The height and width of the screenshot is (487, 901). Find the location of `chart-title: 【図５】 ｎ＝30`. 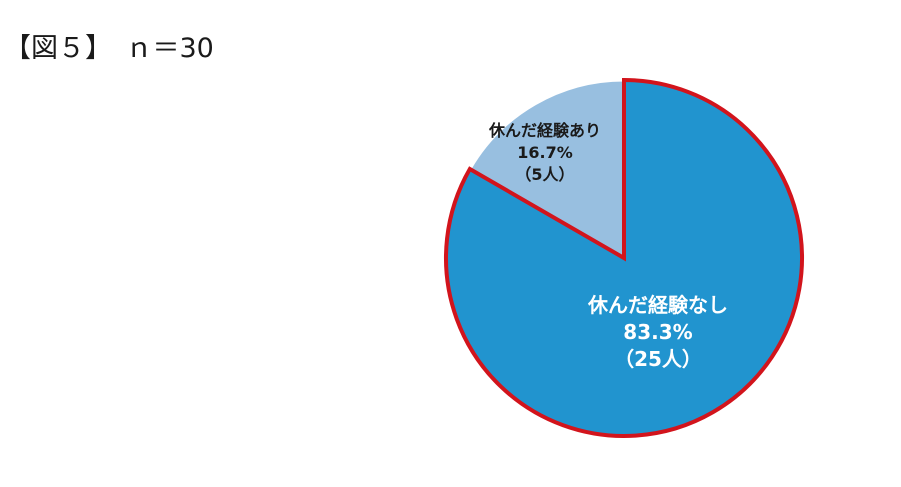

chart-title: 【図５】 ｎ＝30 is located at coordinates (109, 48).